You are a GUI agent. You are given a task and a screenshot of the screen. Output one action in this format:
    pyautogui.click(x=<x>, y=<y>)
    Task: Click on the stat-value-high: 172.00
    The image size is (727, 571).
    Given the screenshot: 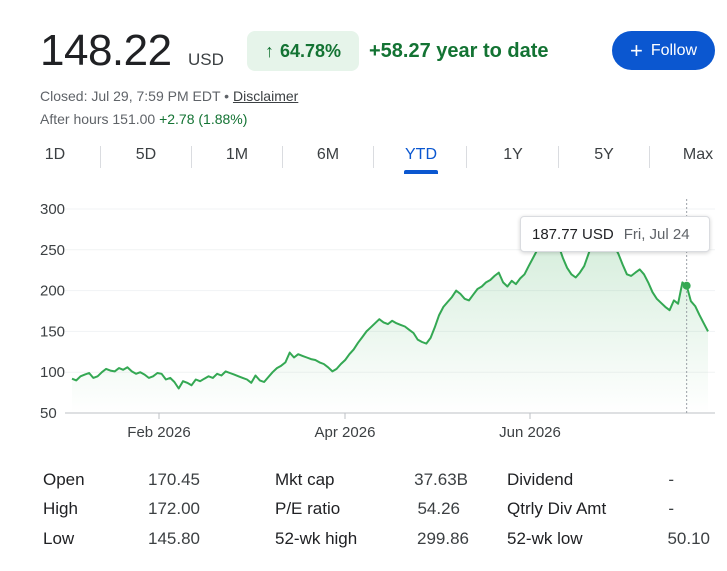 What is the action you would take?
    pyautogui.click(x=174, y=508)
    